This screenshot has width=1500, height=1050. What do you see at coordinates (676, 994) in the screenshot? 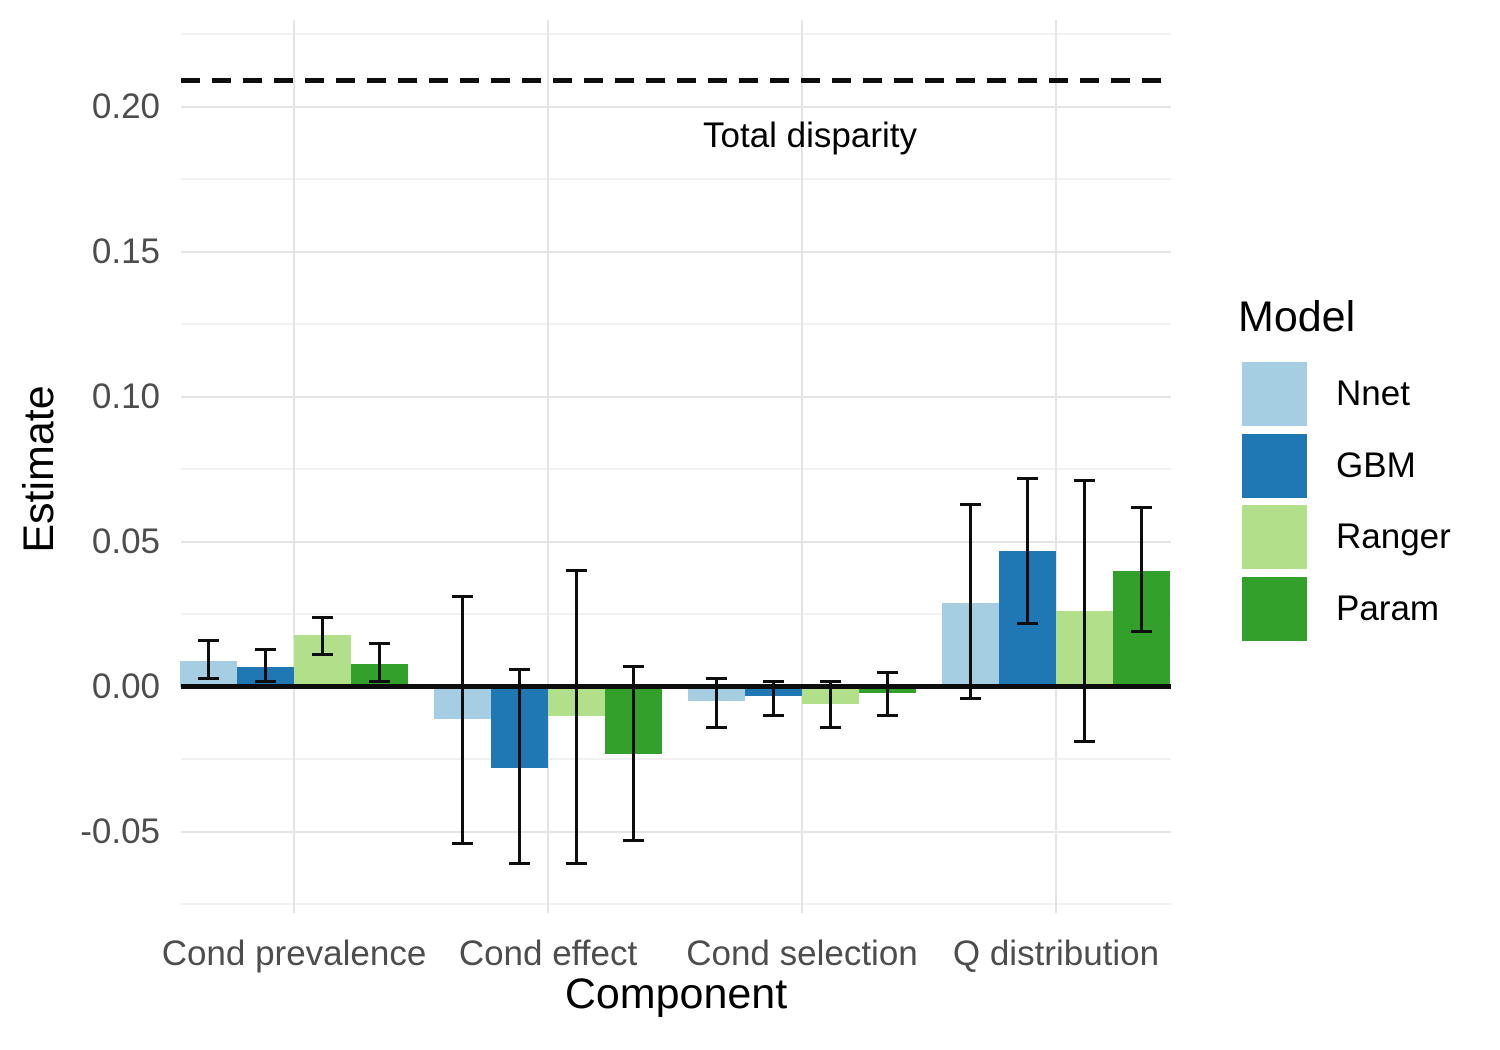
I see `x-axis-title: Component` at bounding box center [676, 994].